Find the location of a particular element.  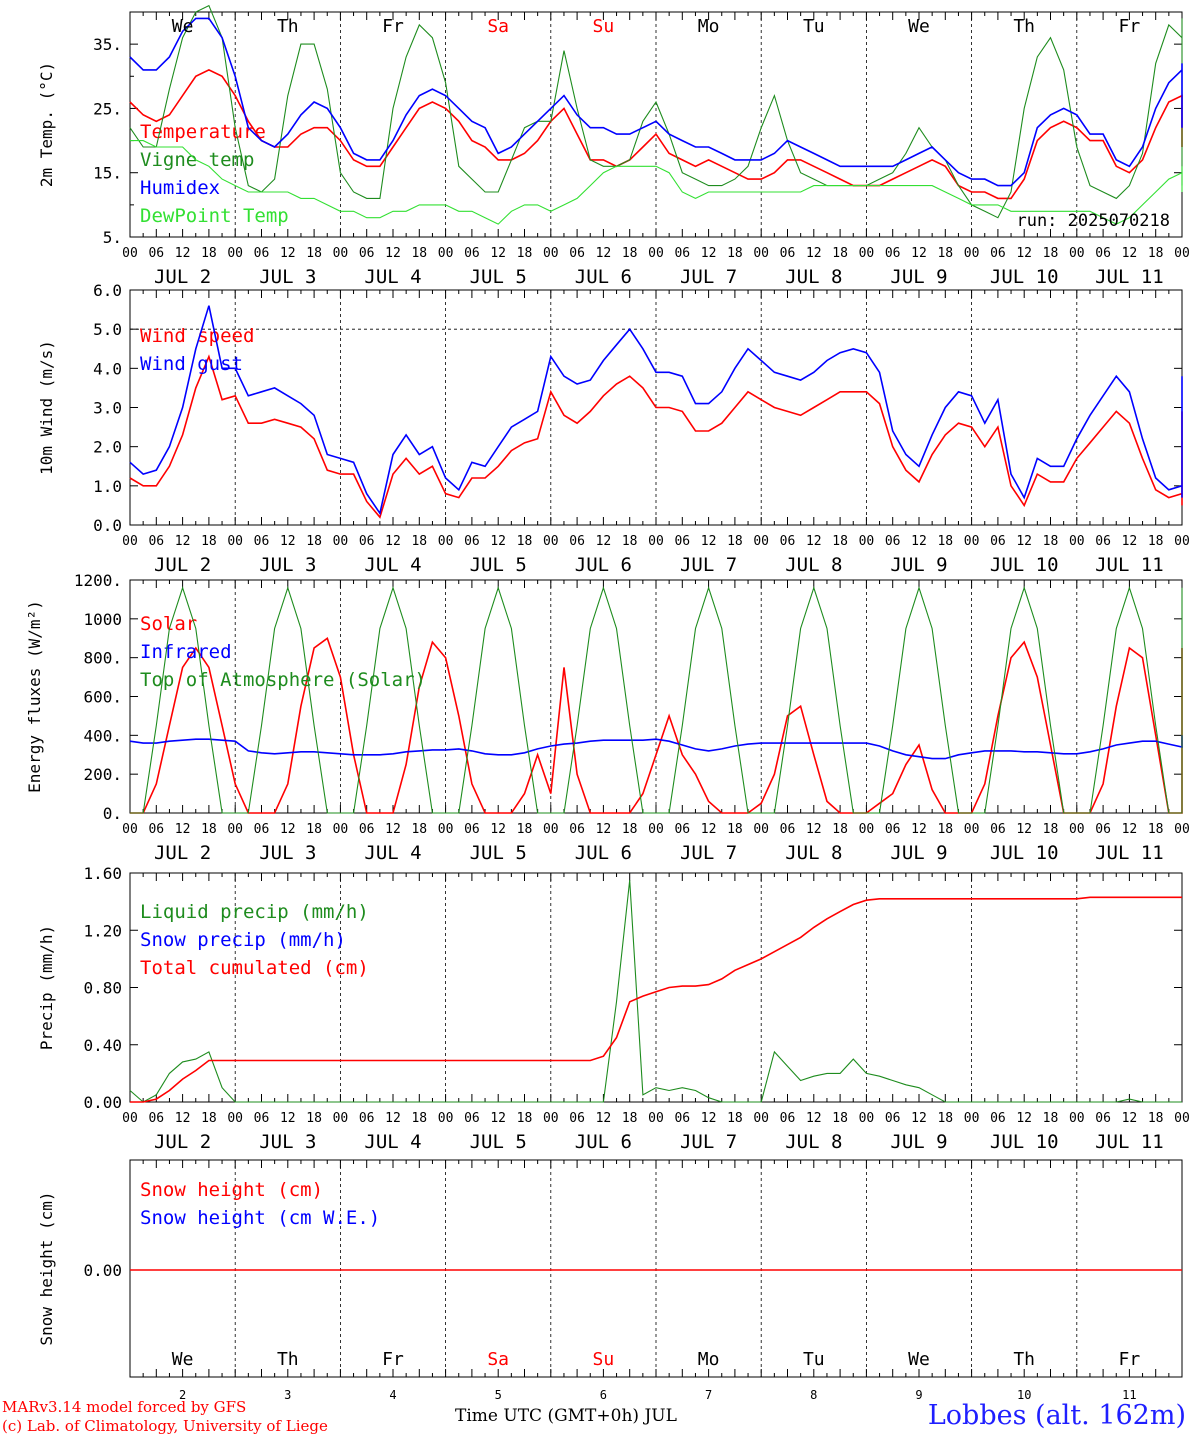

weekday-label: Tu is located at coordinates (814, 1359).